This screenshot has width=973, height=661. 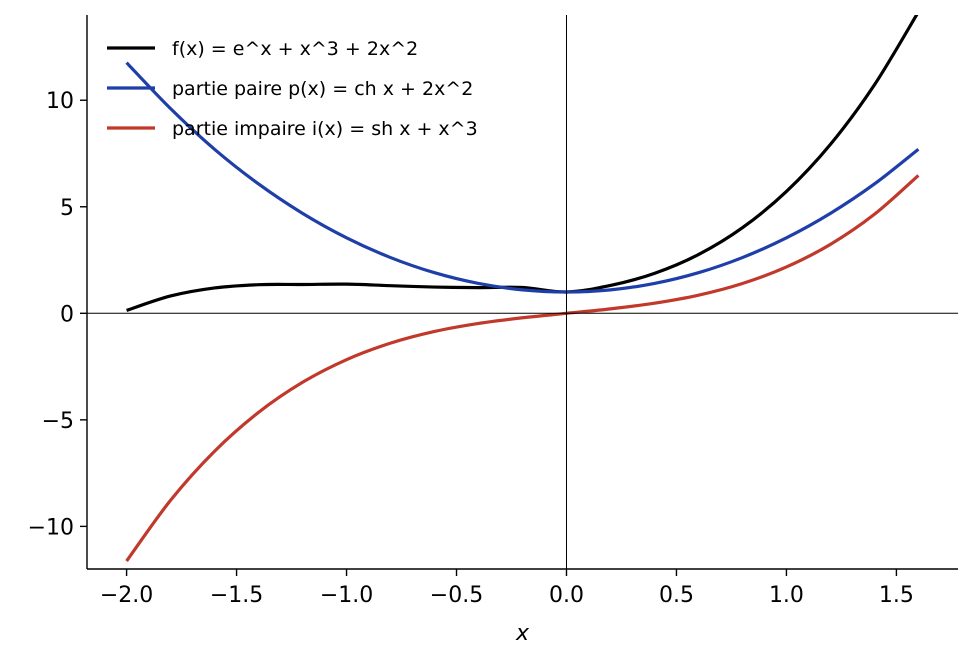 I want to click on x-tick-label: −0.5, so click(x=456, y=595).